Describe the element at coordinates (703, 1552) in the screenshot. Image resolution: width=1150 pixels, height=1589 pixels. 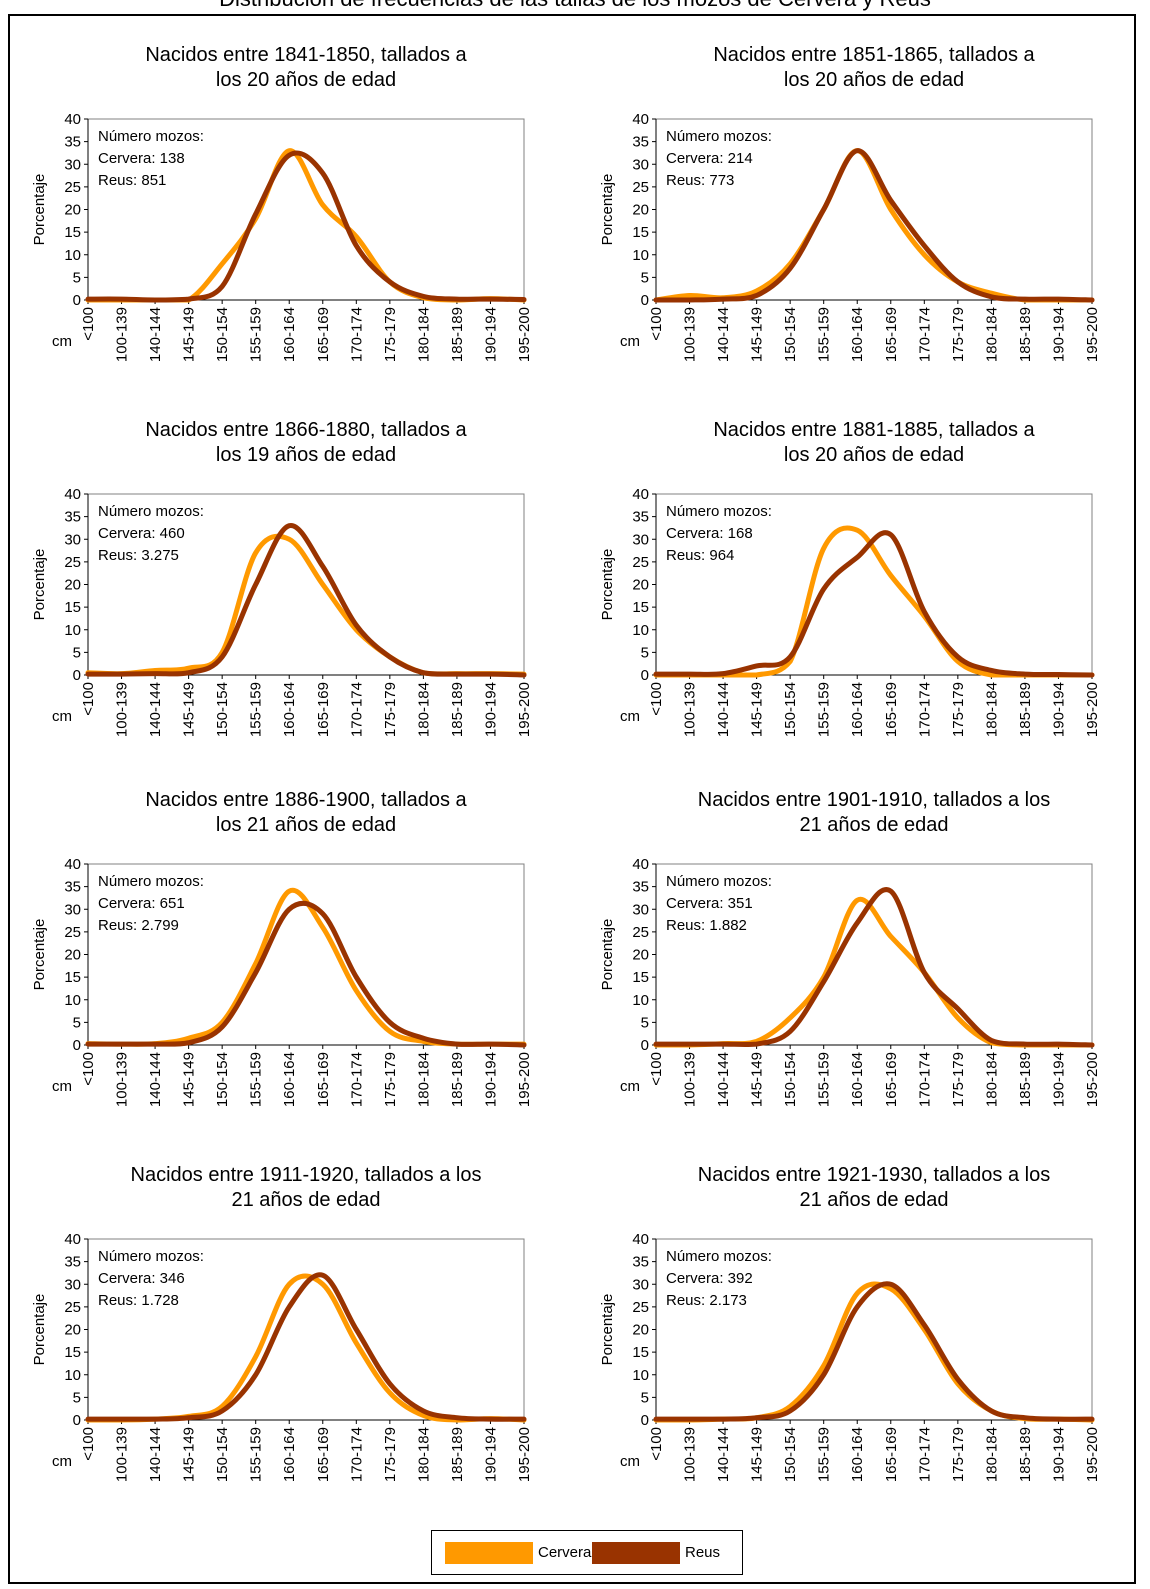
I see `legend-label-reus: Reus` at that location.